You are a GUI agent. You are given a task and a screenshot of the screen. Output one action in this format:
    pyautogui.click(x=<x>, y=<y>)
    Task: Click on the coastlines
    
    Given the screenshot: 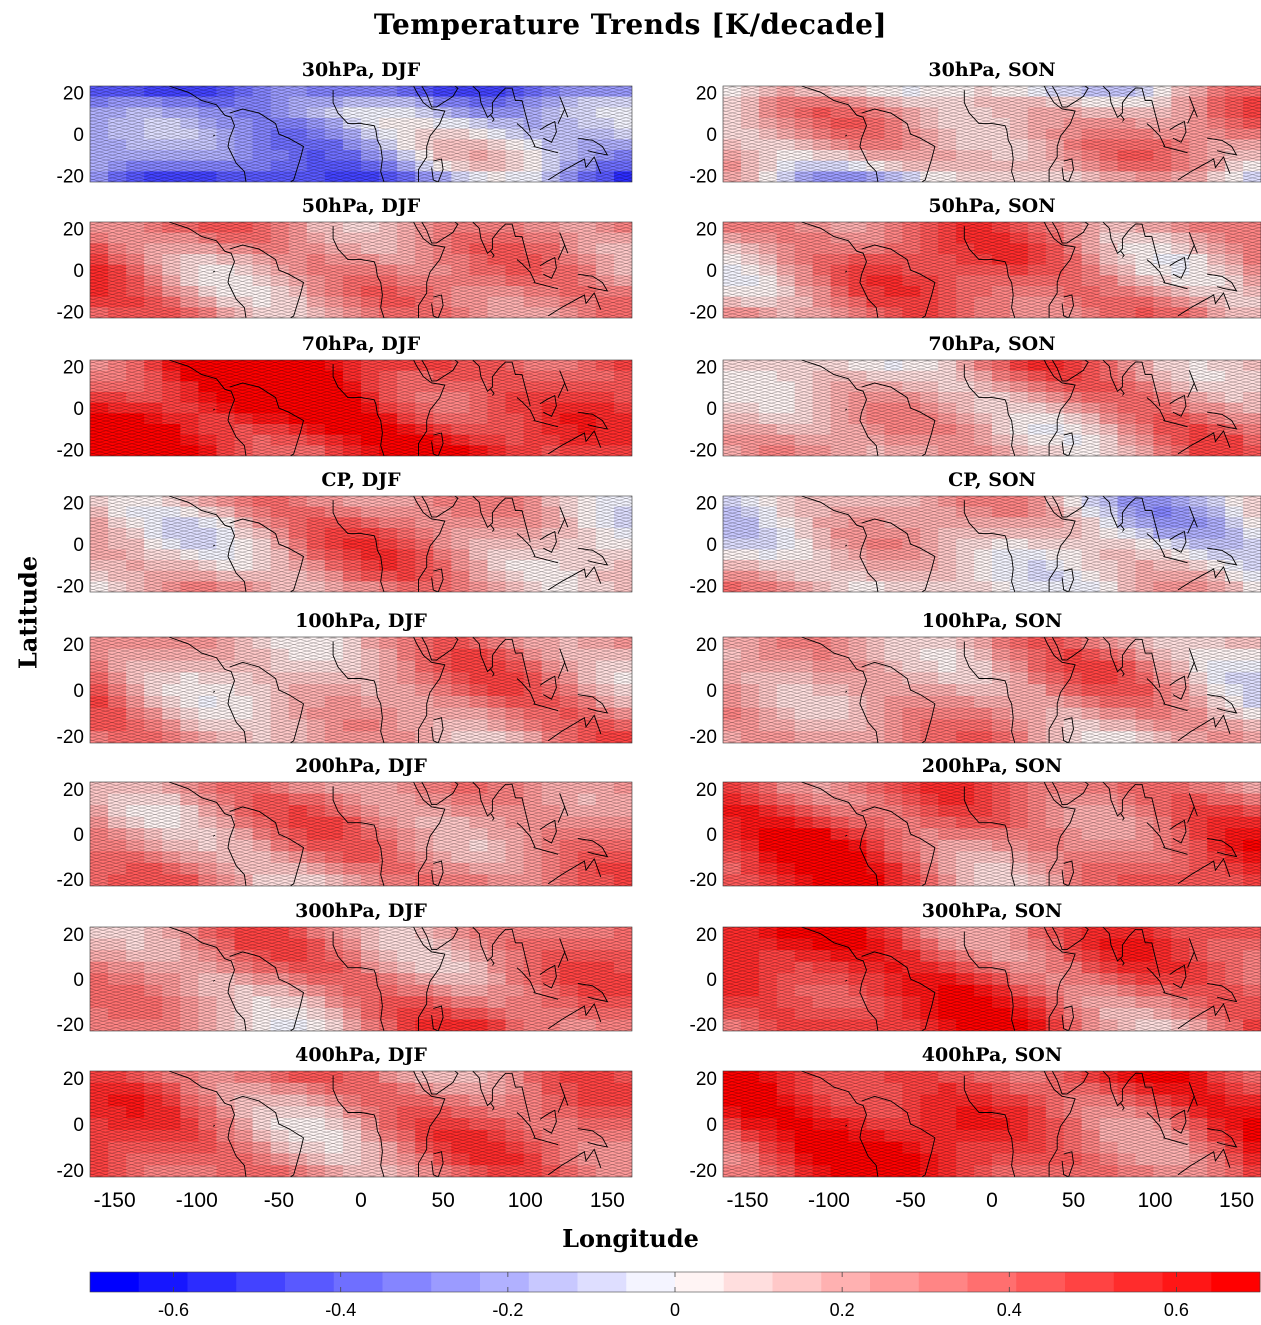 What is the action you would take?
    pyautogui.click(x=388, y=408)
    